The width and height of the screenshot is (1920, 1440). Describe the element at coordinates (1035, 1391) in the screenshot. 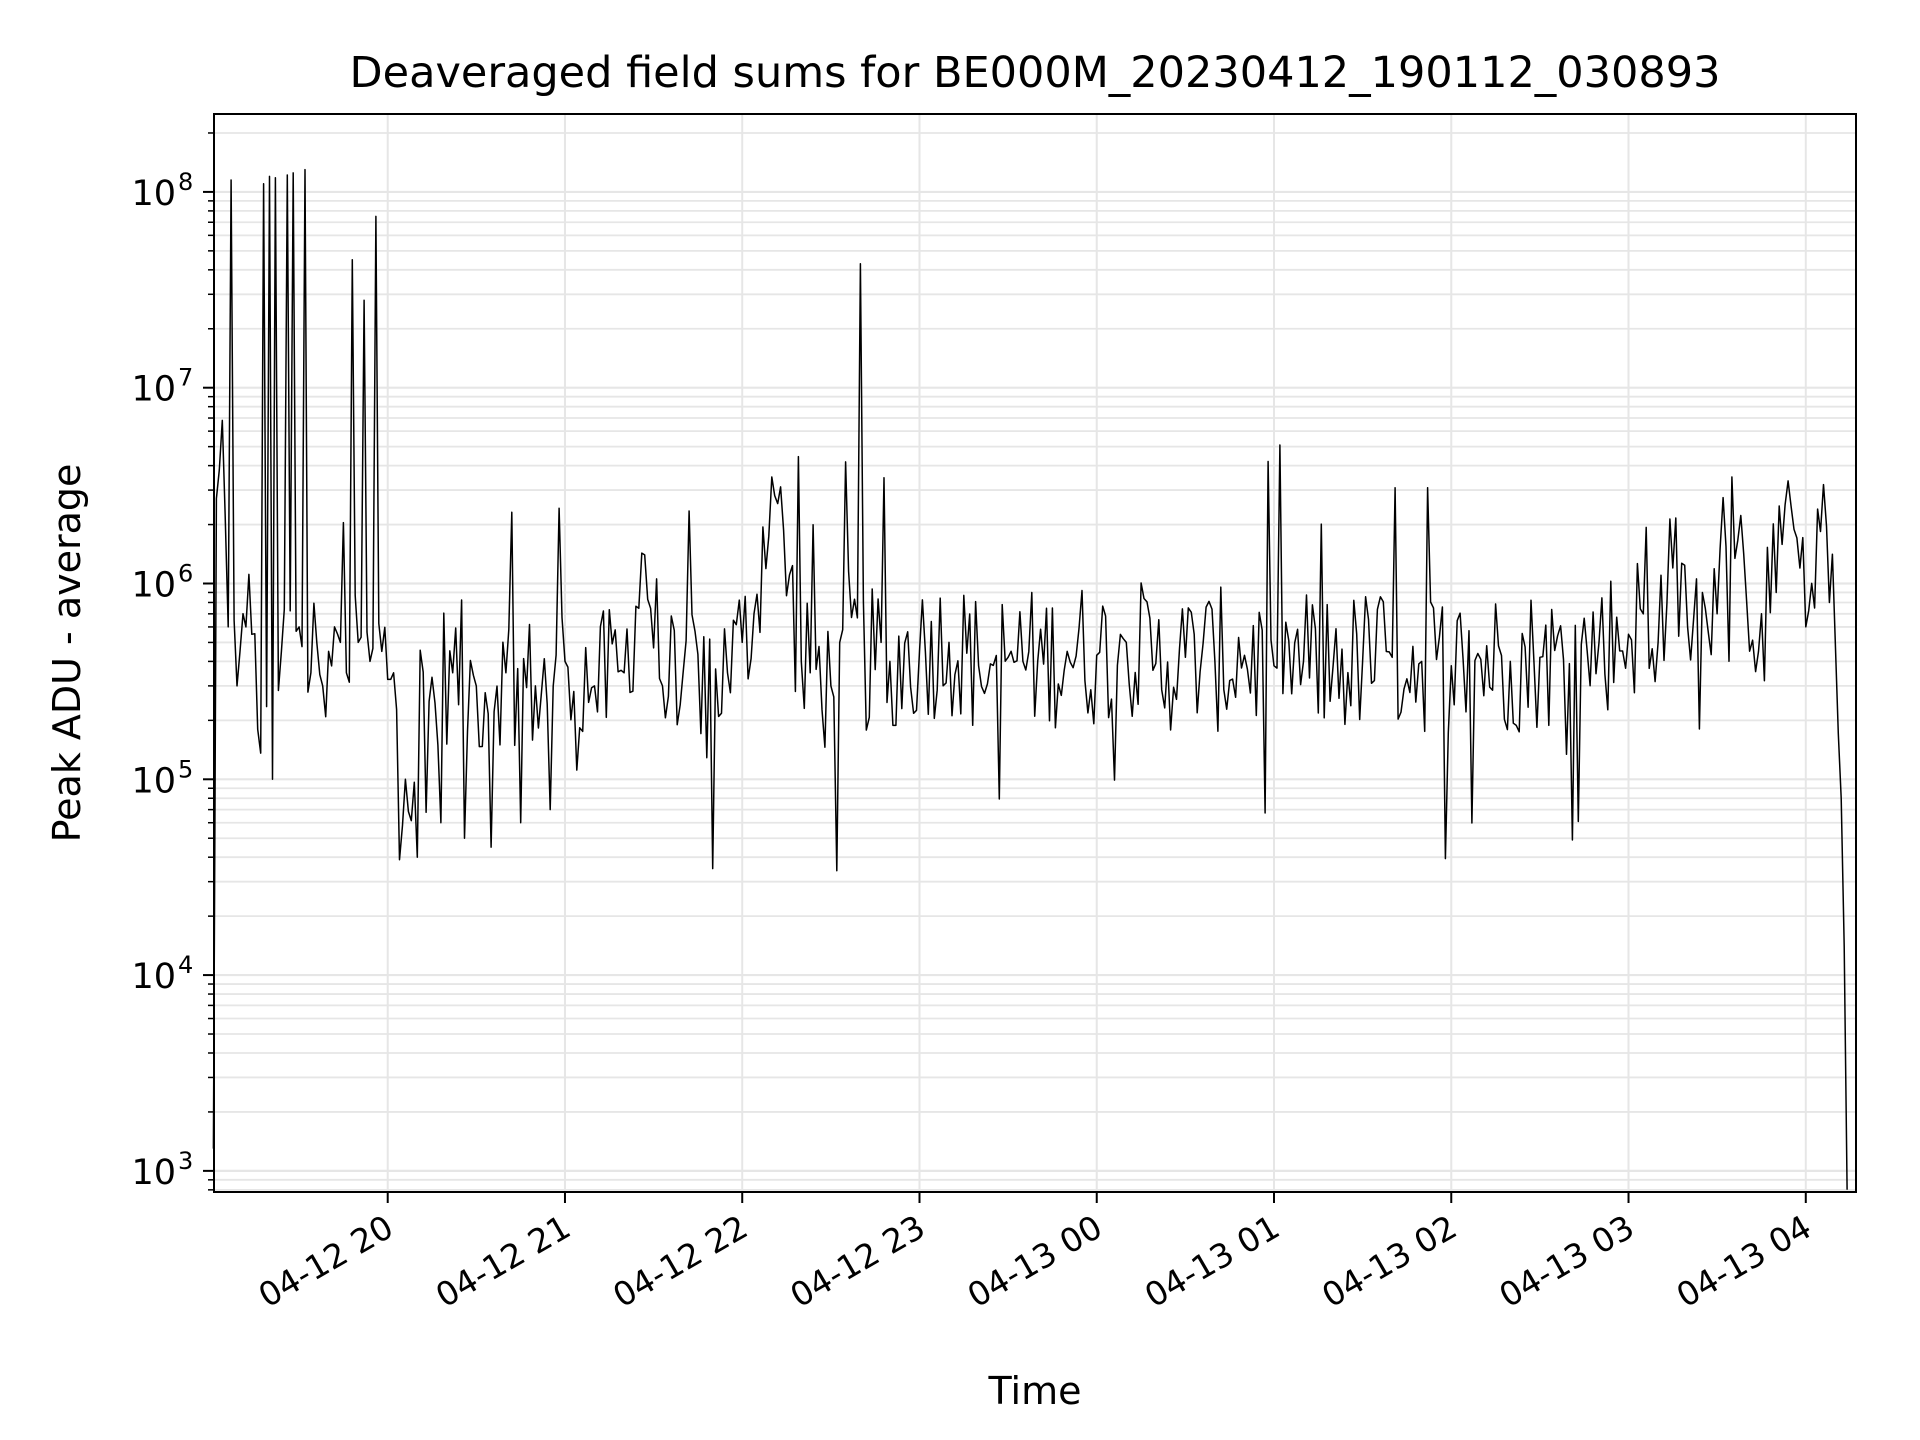

I see `x-axis-label: Time` at that location.